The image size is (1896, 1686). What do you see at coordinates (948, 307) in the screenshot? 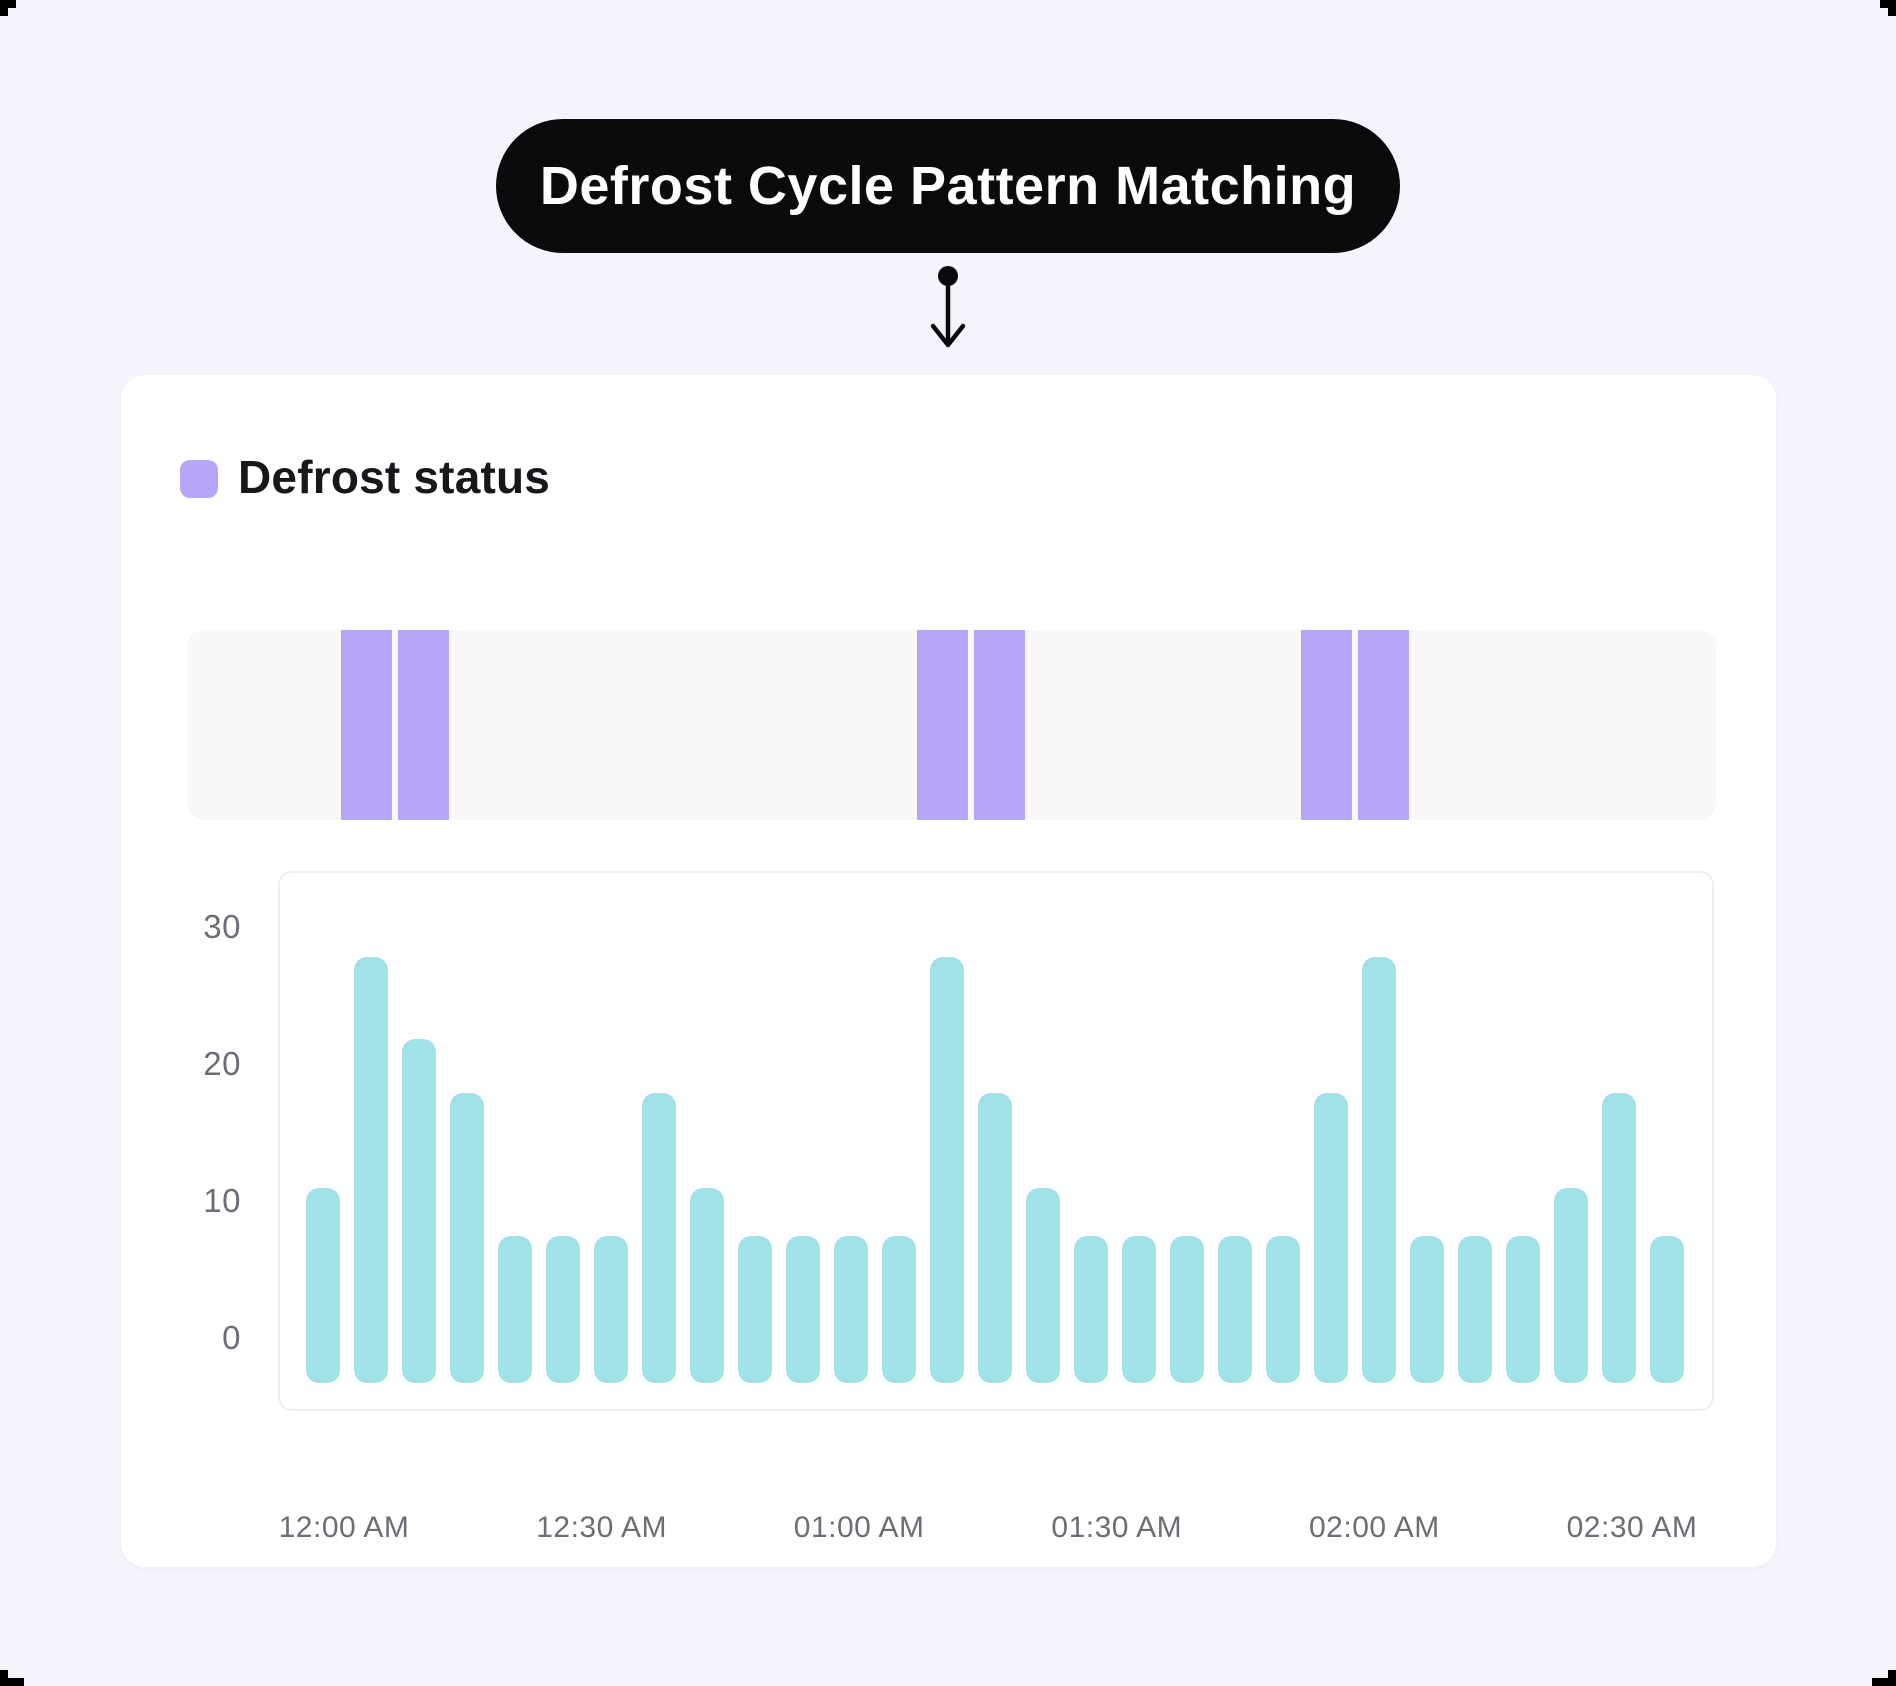
I see `down-arrow-icon` at bounding box center [948, 307].